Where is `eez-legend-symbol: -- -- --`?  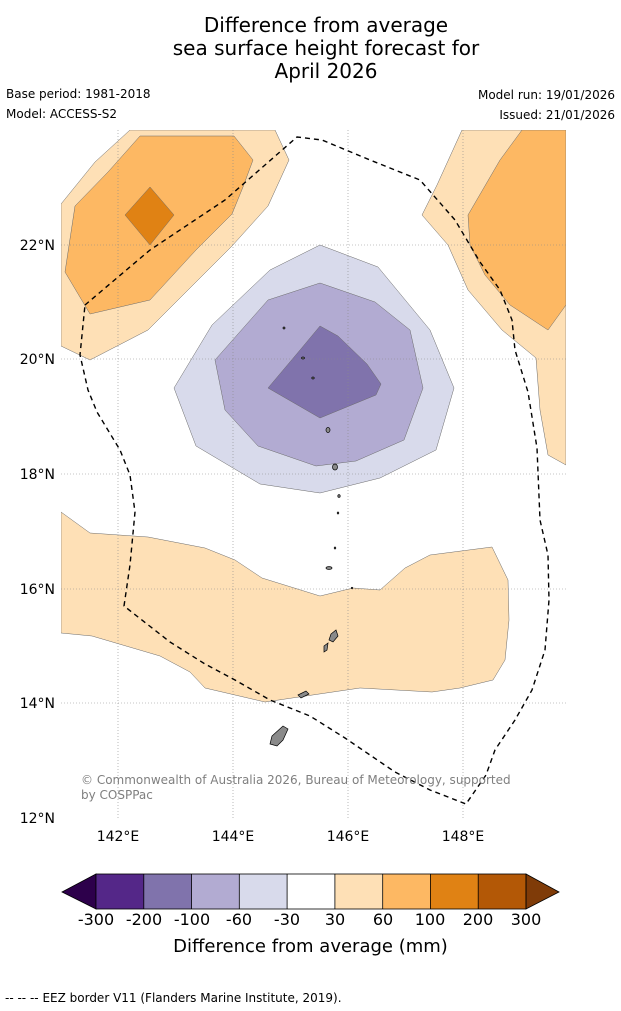
eez-legend-symbol: -- -- -- is located at coordinates (22, 998).